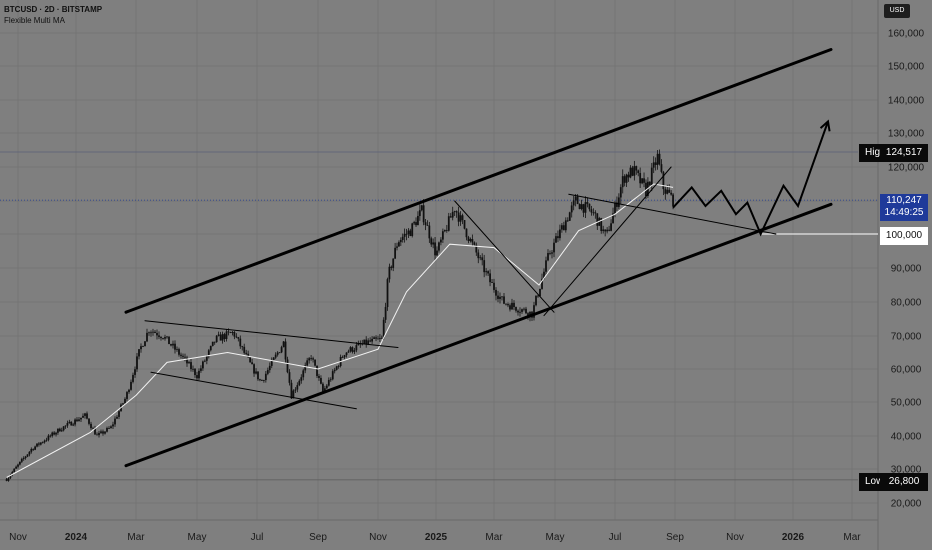 This screenshot has height=550, width=932. What do you see at coordinates (53, 9) in the screenshot?
I see `symbol-title: BTCUSD · 2D · BITSTAMP` at bounding box center [53, 9].